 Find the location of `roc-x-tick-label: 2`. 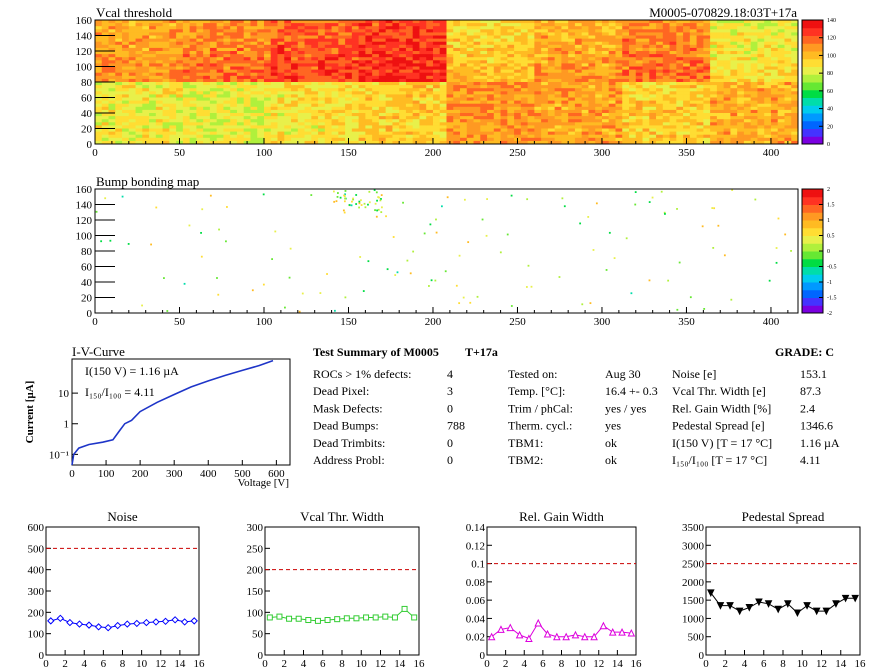

roc-x-tick-label: 2 is located at coordinates (506, 664).